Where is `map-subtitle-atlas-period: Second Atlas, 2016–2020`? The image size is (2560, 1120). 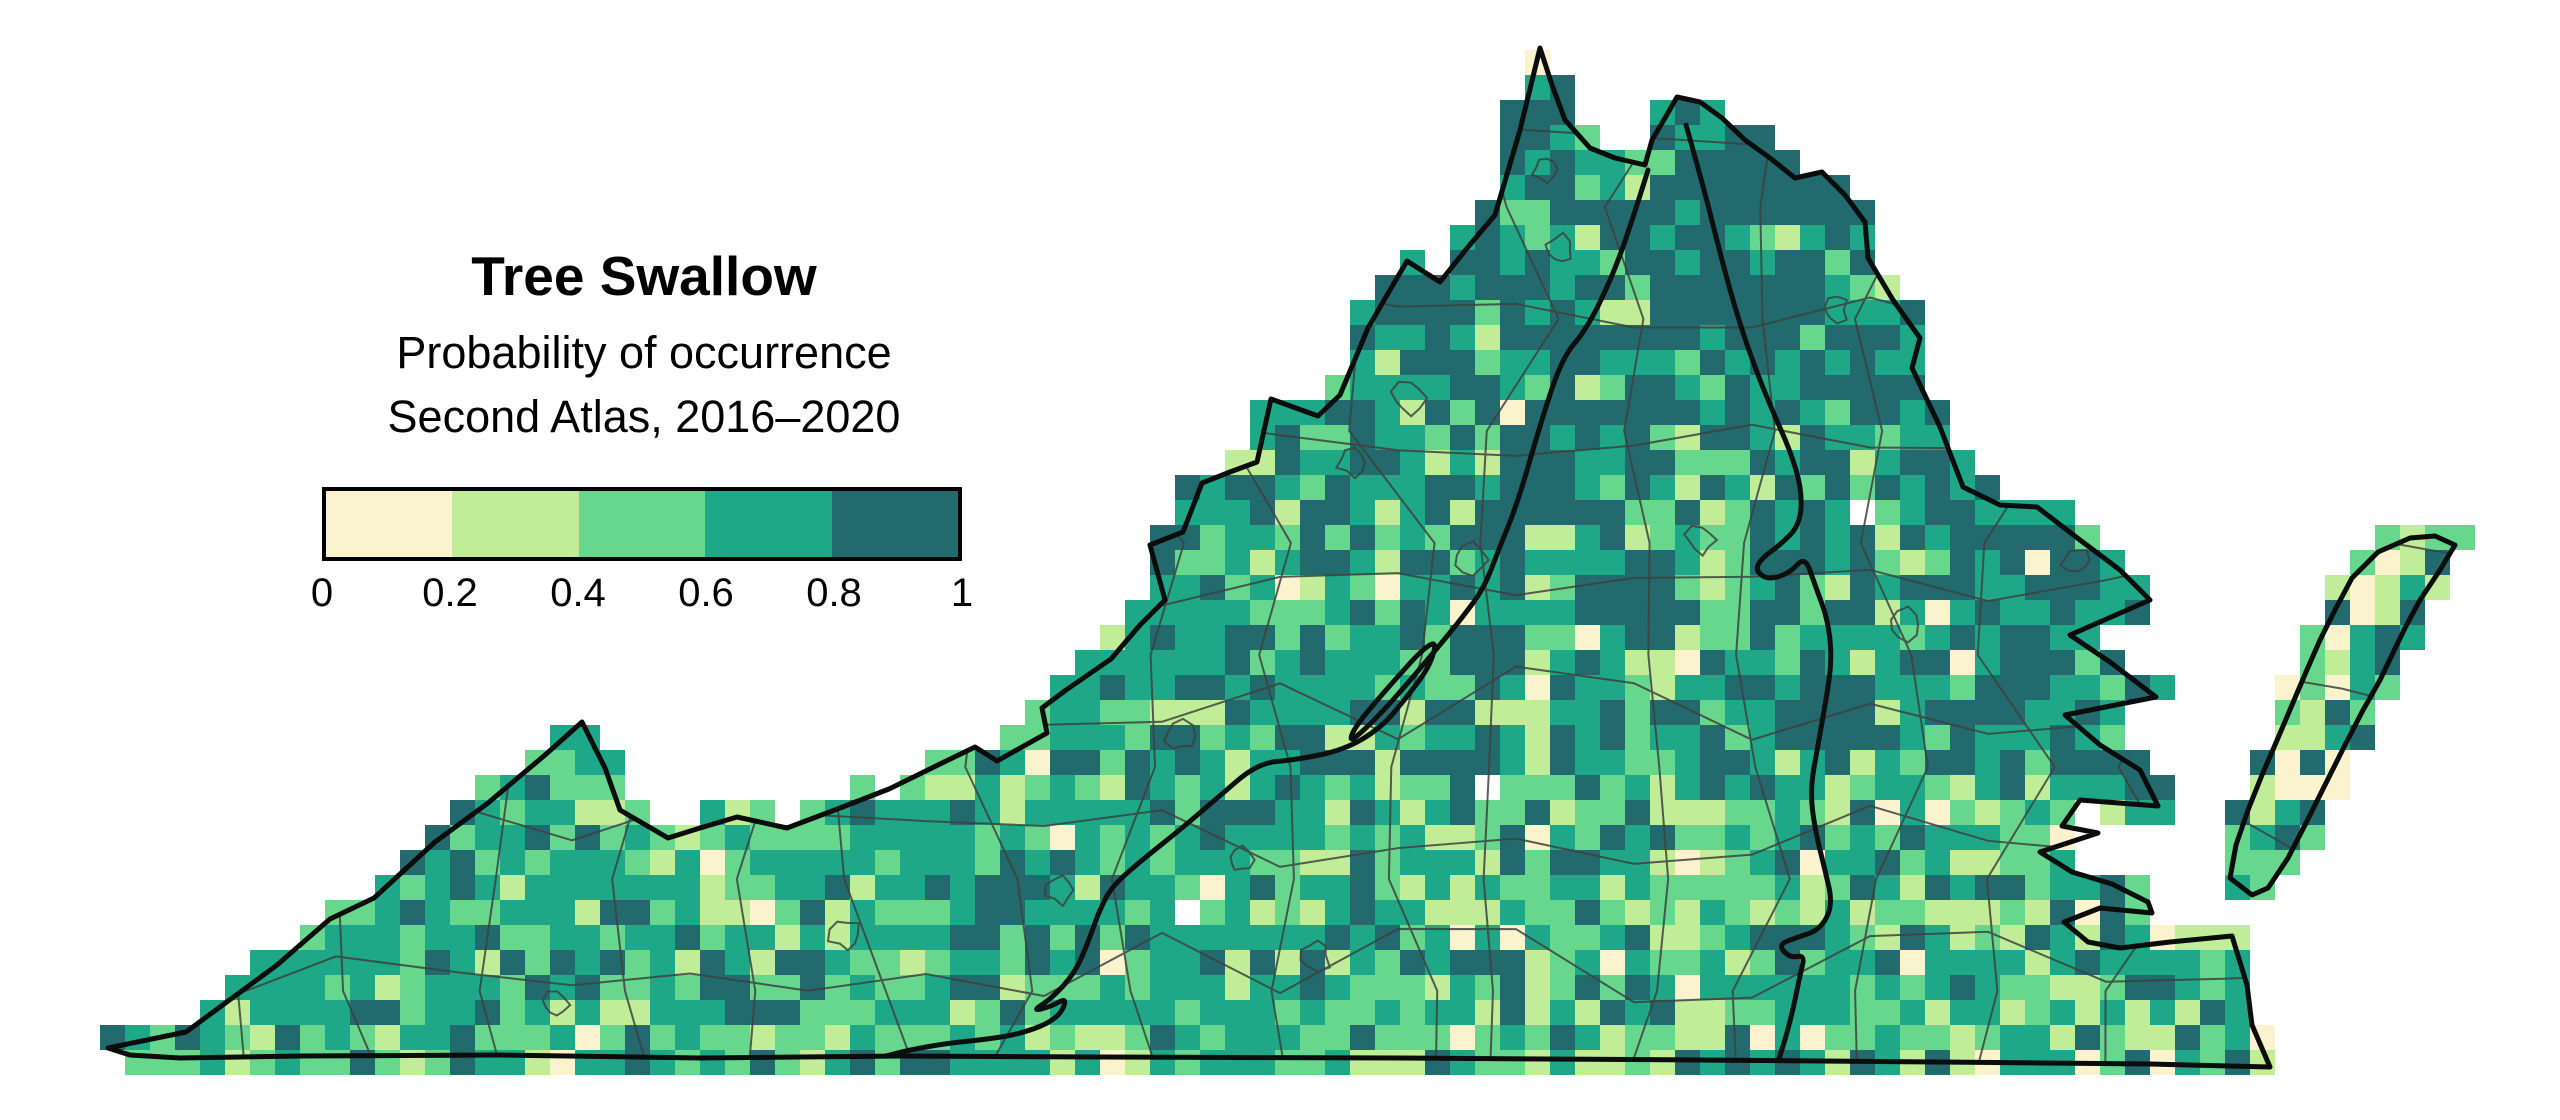
map-subtitle-atlas-period: Second Atlas, 2016–2020 is located at coordinates (644, 416).